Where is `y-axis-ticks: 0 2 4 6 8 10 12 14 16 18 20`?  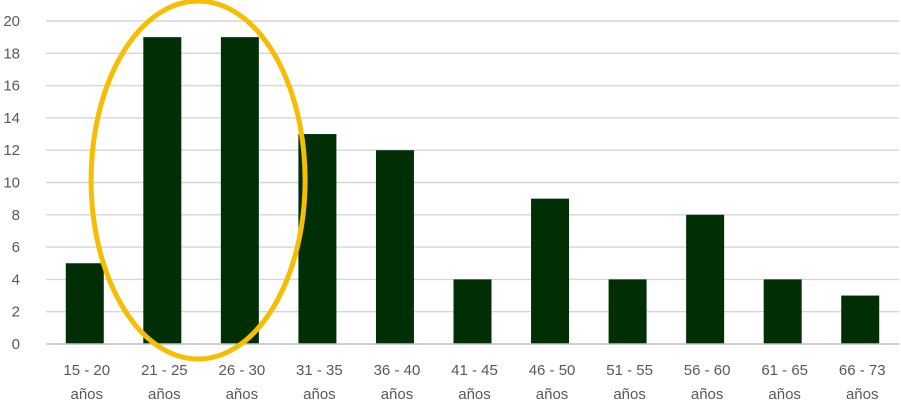
y-axis-ticks: 0 2 4 6 8 10 12 14 16 18 20 is located at coordinates (11, 183).